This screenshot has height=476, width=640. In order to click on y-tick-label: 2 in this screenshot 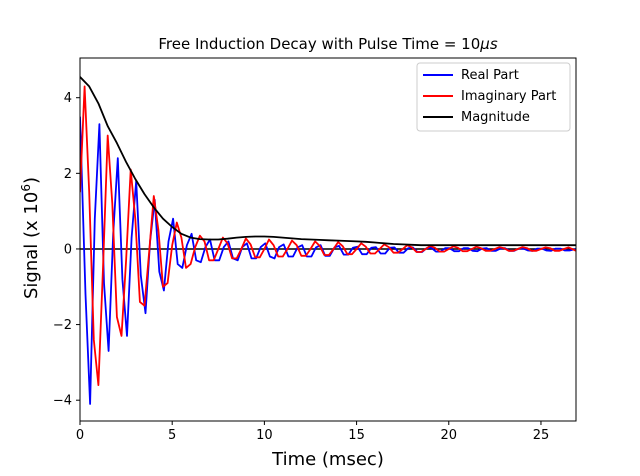, I will do `click(68, 174)`.